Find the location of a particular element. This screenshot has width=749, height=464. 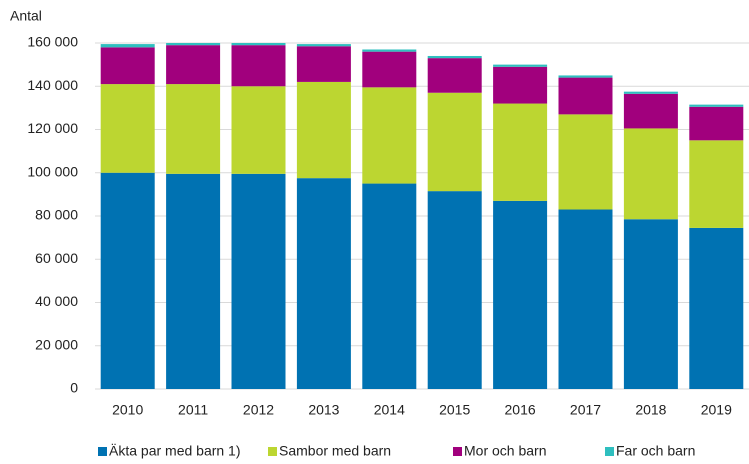

legend-label: Mor och barn is located at coordinates (505, 451).